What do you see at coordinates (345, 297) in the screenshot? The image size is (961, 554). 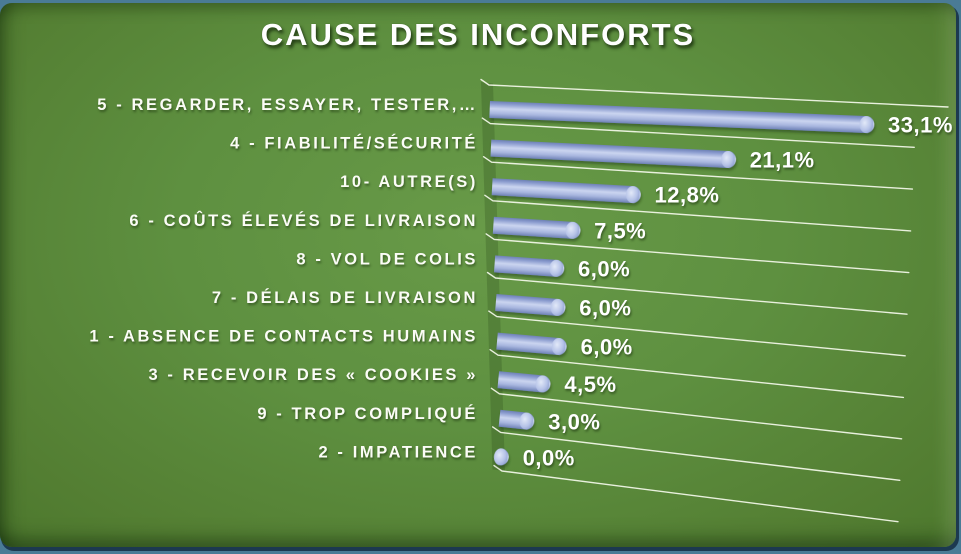 I see `category-label: 7 - DÉLAIS DE LIVRAISON` at bounding box center [345, 297].